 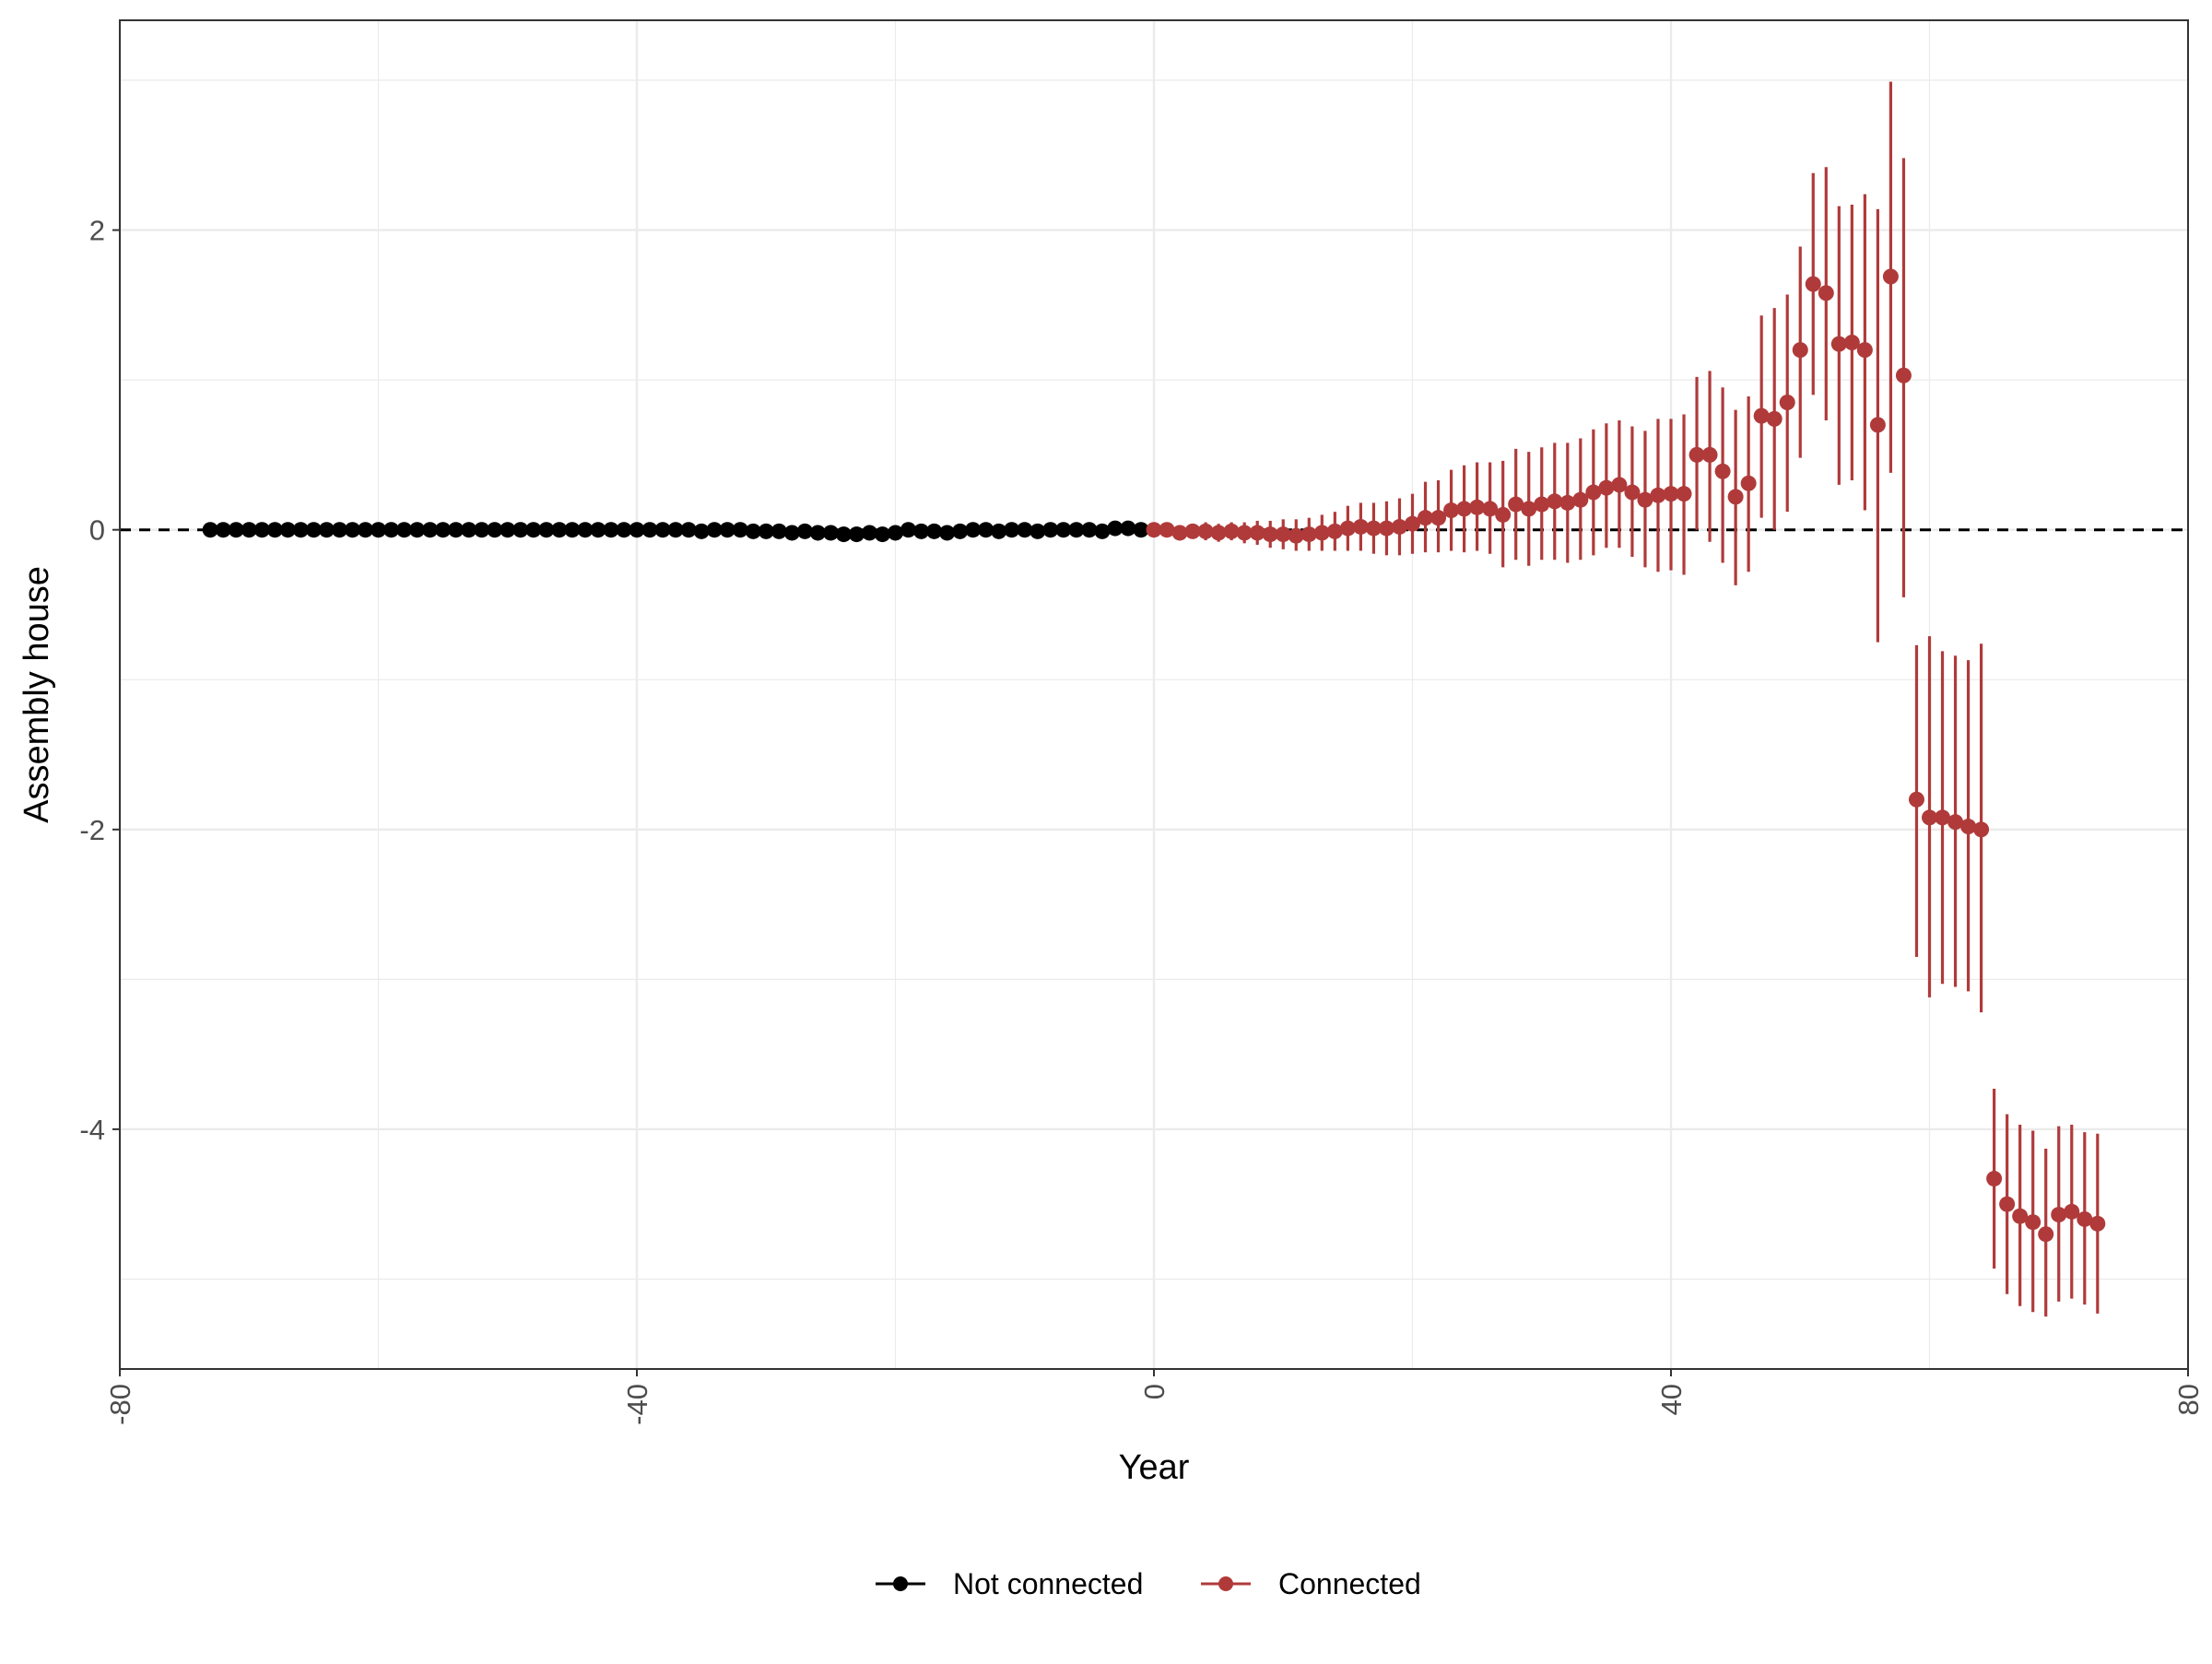 I want to click on y-tick-label: 0, so click(x=97, y=530).